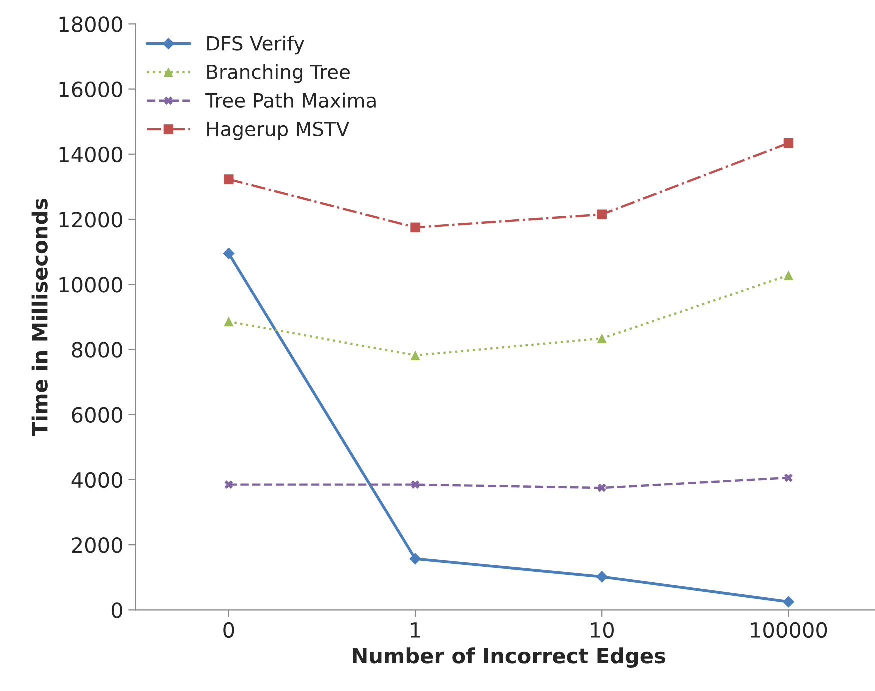  What do you see at coordinates (91, 220) in the screenshot?
I see `y-tick-label: 12000` at bounding box center [91, 220].